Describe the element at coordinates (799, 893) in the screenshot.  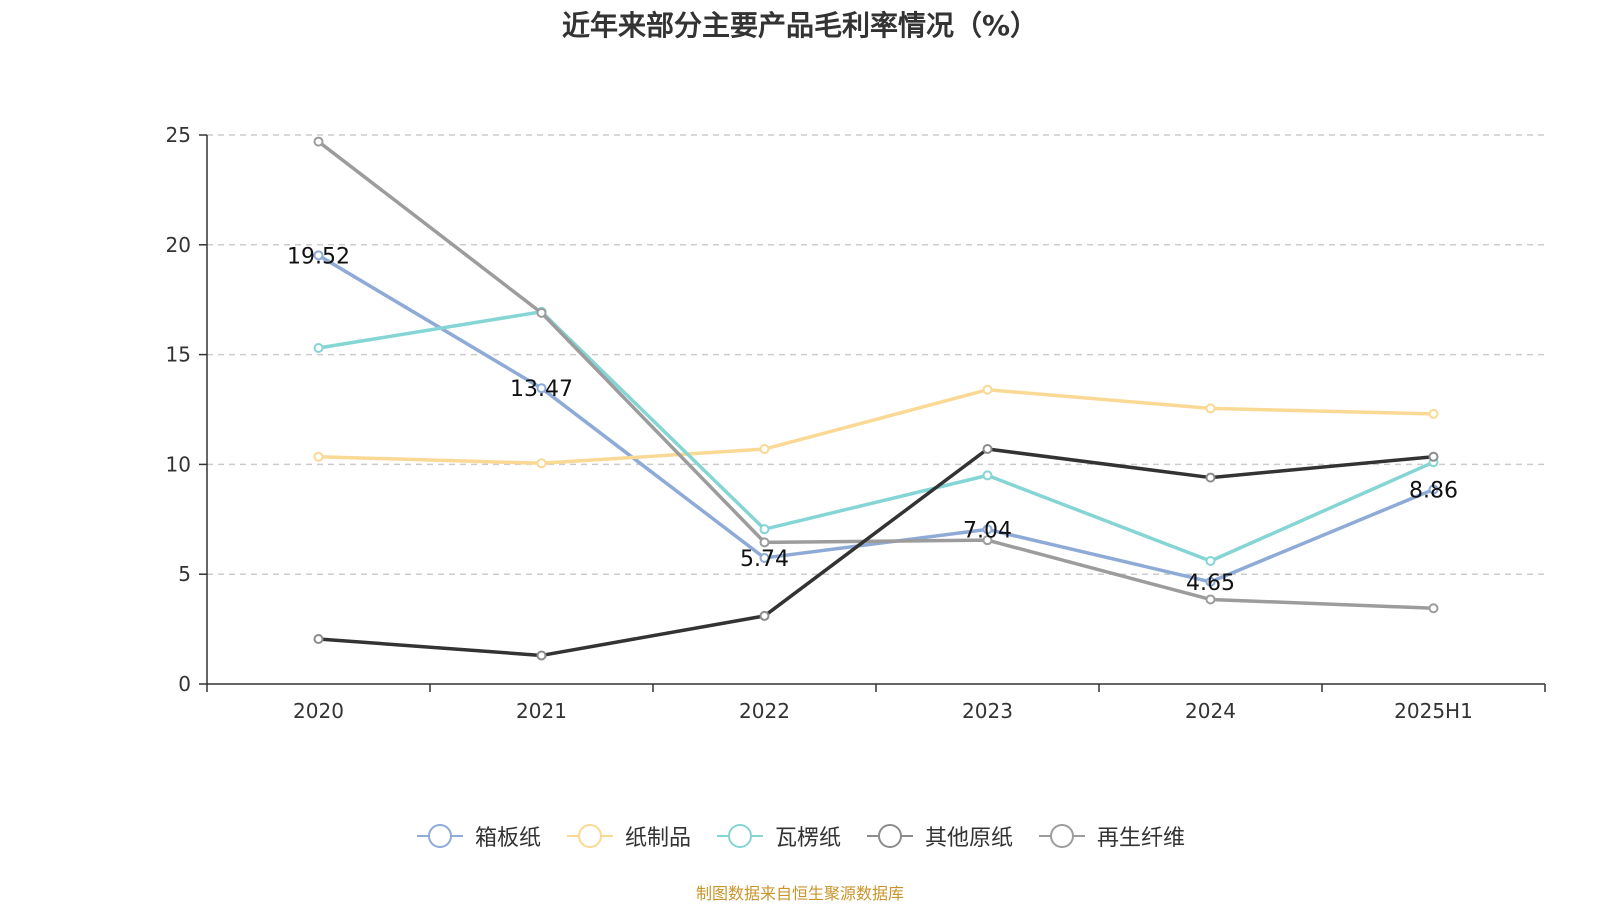
I see `source-note: 制图数据来自恒生聚源数据库` at that location.